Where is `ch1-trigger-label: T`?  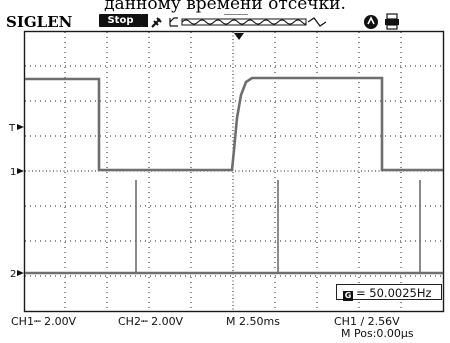
ch1-trigger-label: T is located at coordinates (12, 128).